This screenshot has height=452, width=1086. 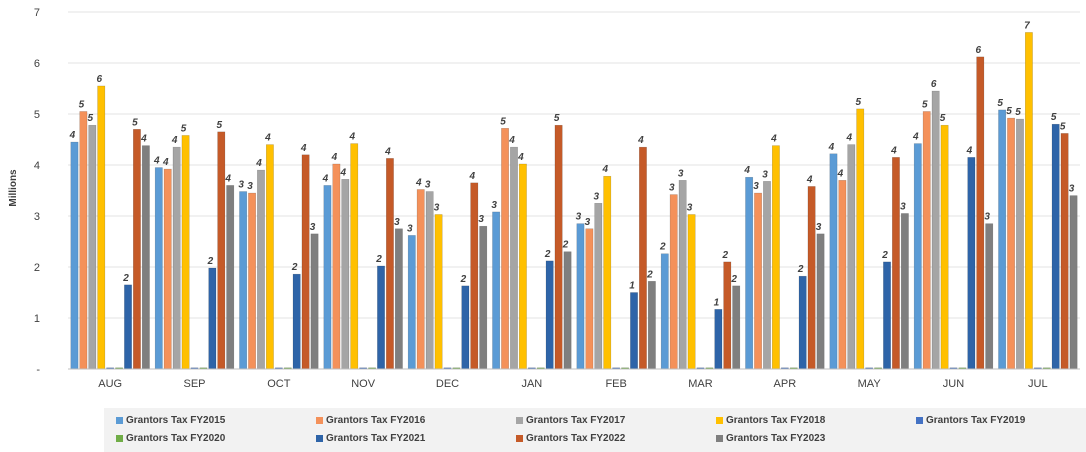 I want to click on legend-label: Grantors Tax FY2018, so click(x=776, y=420).